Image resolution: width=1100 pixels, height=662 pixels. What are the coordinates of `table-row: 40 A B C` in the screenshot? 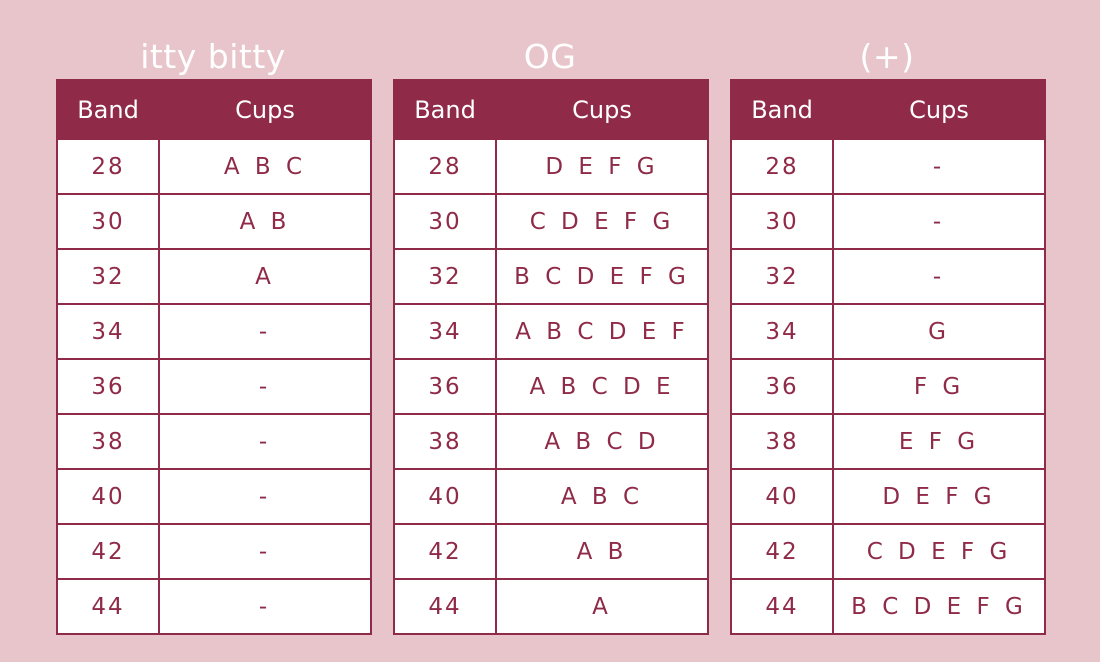 It's located at (551, 496).